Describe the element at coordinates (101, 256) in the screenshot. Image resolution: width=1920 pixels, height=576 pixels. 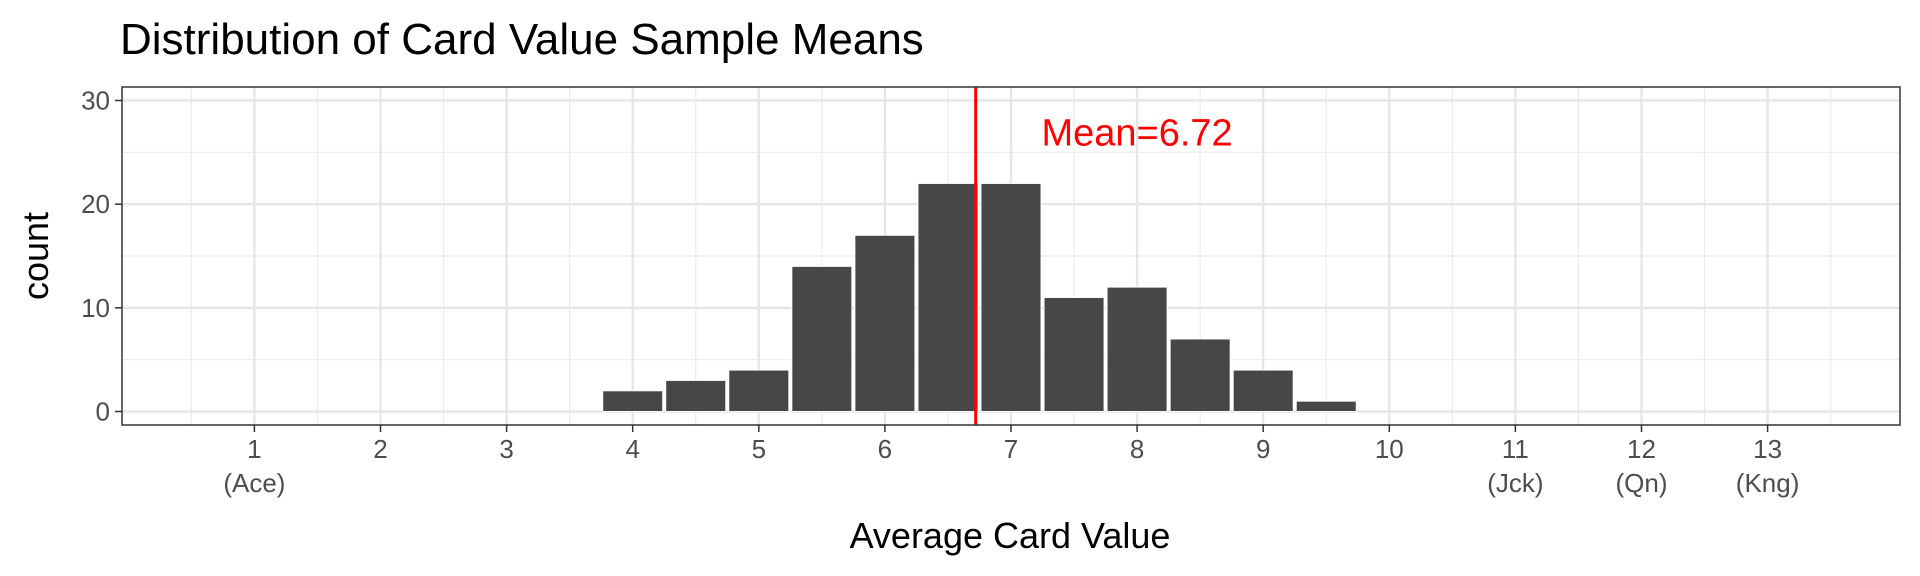
I see `y-axis: 0 10 20 30` at that location.